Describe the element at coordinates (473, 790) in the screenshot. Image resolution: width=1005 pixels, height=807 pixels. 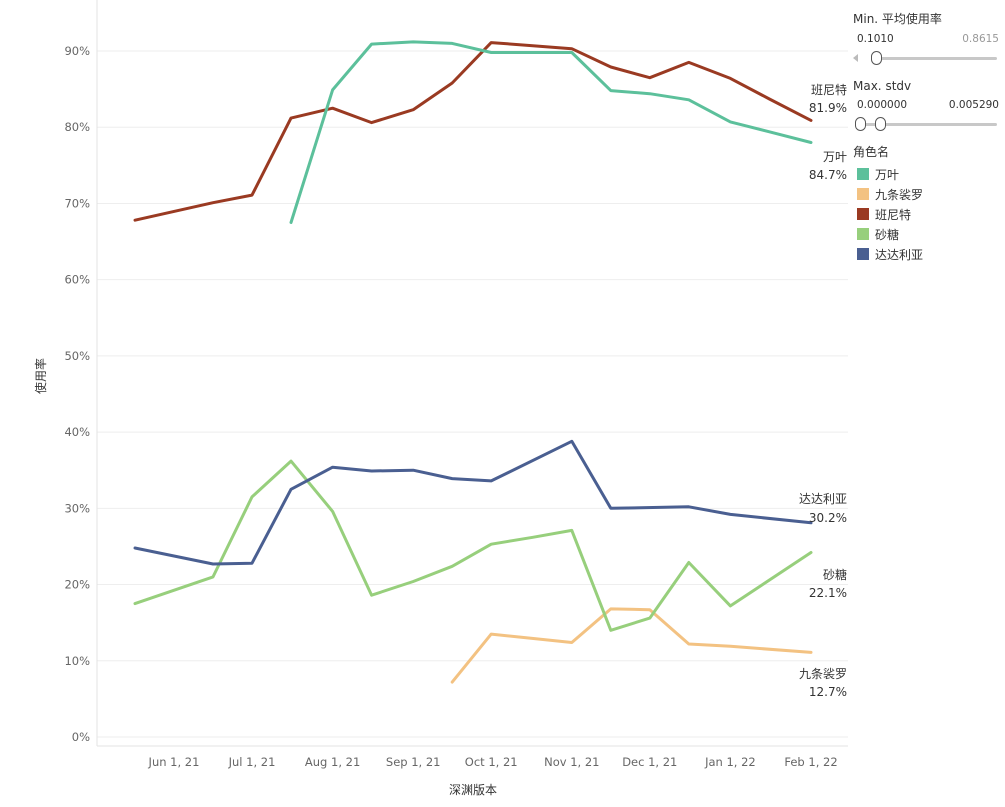
I see `x-axis-title: 深渊版本` at that location.